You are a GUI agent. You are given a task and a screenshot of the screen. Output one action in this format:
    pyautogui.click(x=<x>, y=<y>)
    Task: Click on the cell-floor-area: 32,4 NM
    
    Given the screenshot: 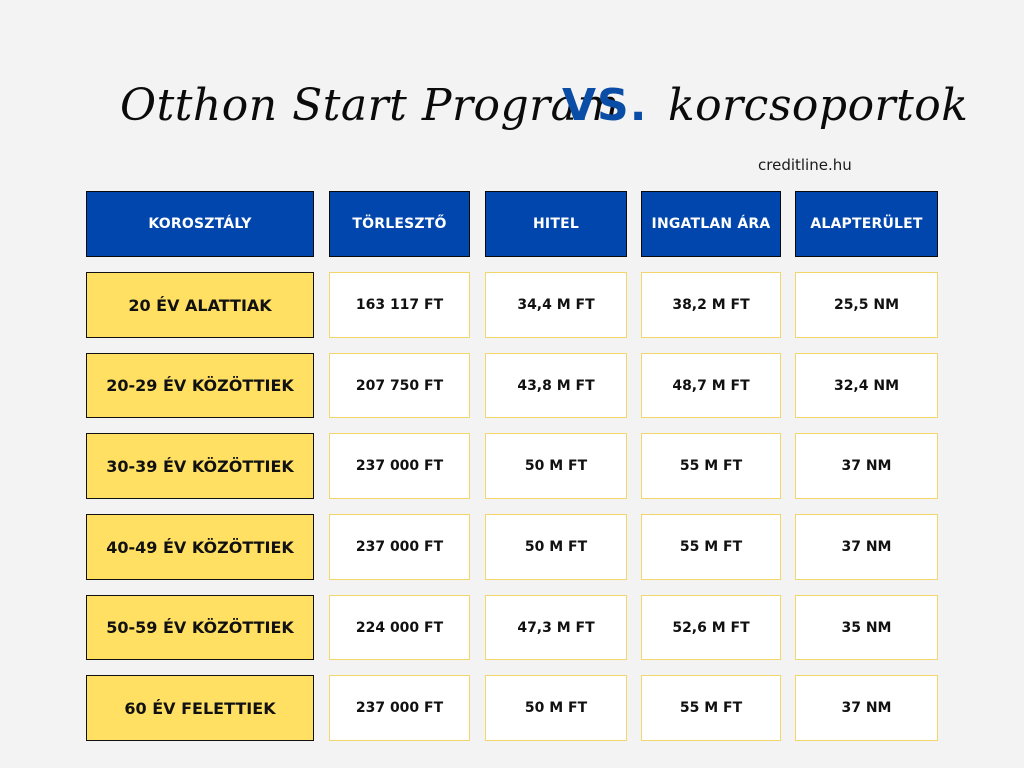 What is the action you would take?
    pyautogui.click(x=866, y=385)
    